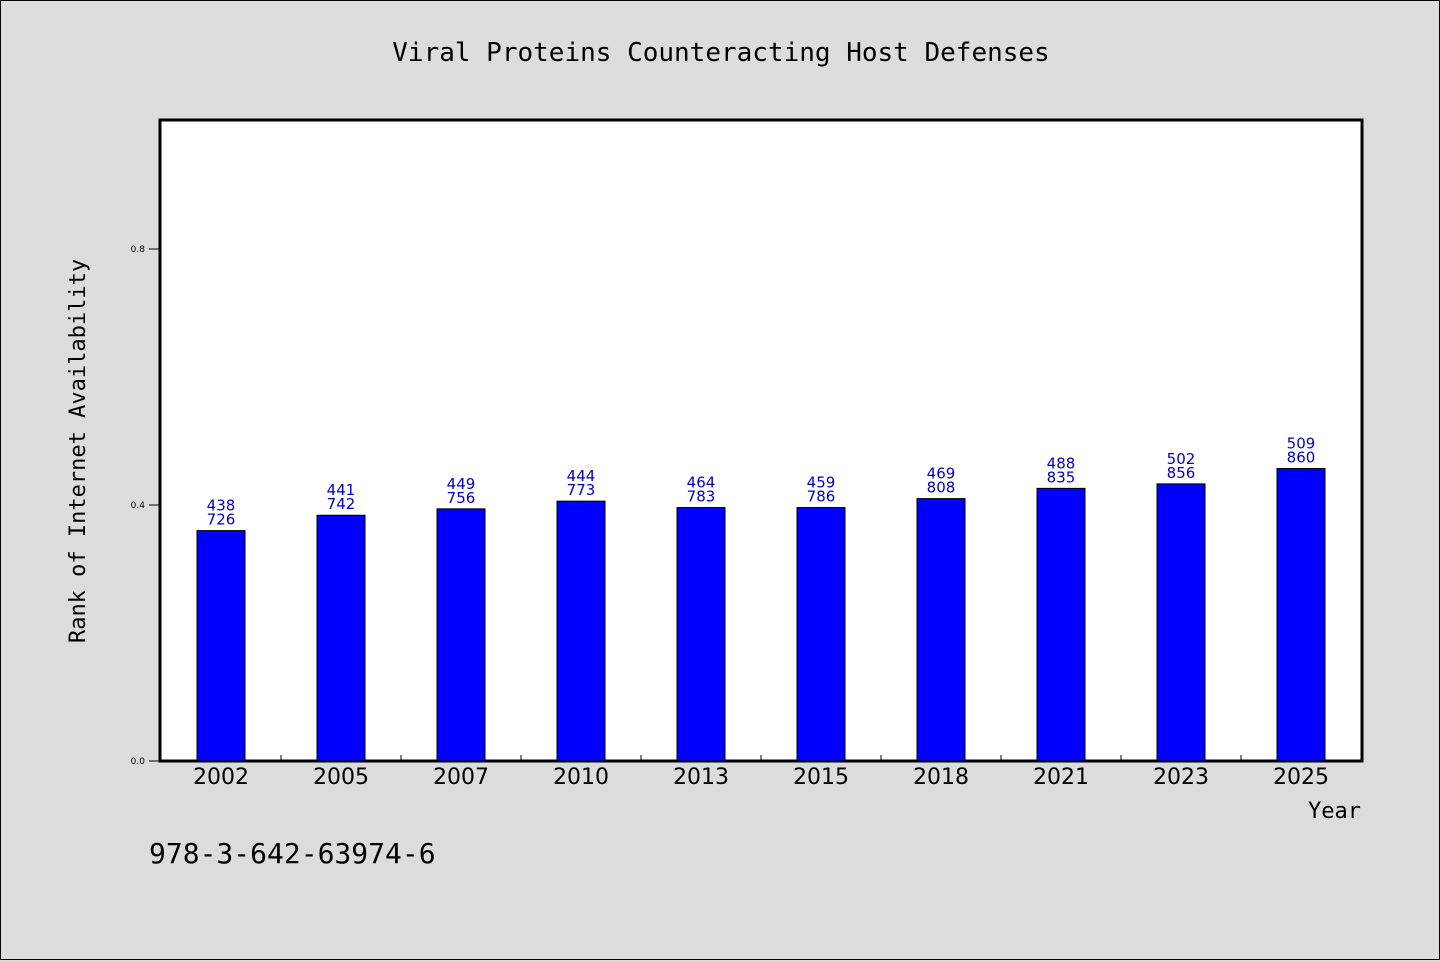  I want to click on x-tick-label-2002: 2002, so click(221, 777).